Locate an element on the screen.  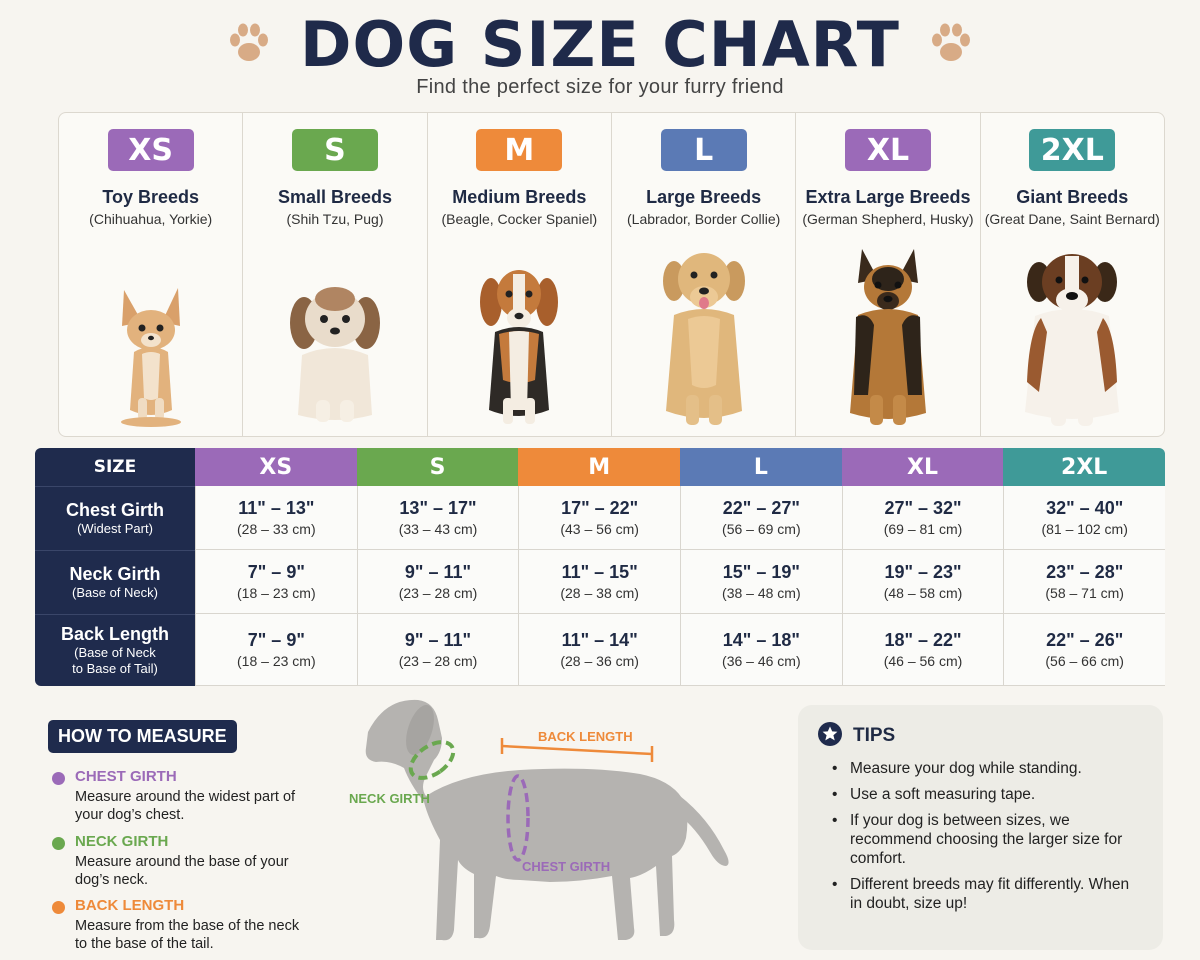
table-cell: 13" – 17" (33 – 43 cm) is located at coordinates (437, 518).